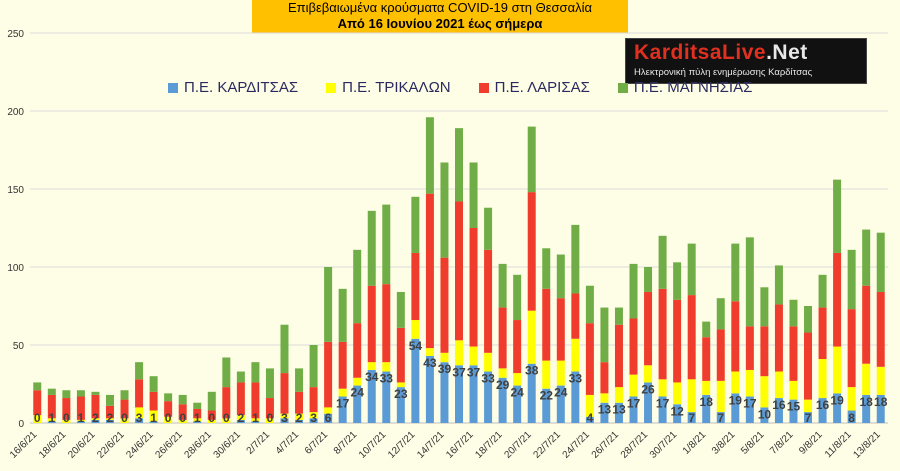  What do you see at coordinates (15, 34) in the screenshot?
I see `y-tick-label: 250` at bounding box center [15, 34].